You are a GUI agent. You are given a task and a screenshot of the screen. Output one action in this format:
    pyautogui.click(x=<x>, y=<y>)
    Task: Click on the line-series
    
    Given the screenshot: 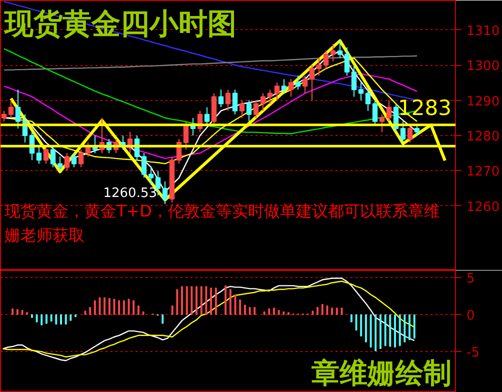 What is the action you would take?
    pyautogui.click(x=210, y=63)
    